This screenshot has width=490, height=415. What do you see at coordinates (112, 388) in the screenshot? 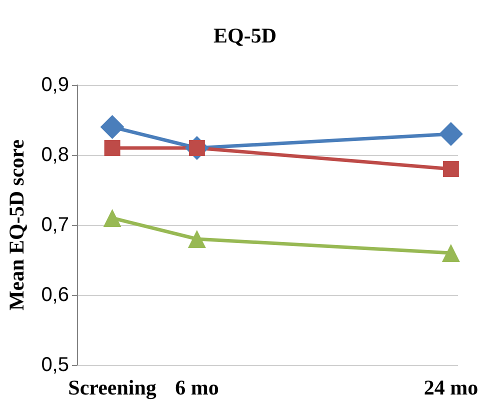
I see `x-tick-label: Screening` at bounding box center [112, 388].